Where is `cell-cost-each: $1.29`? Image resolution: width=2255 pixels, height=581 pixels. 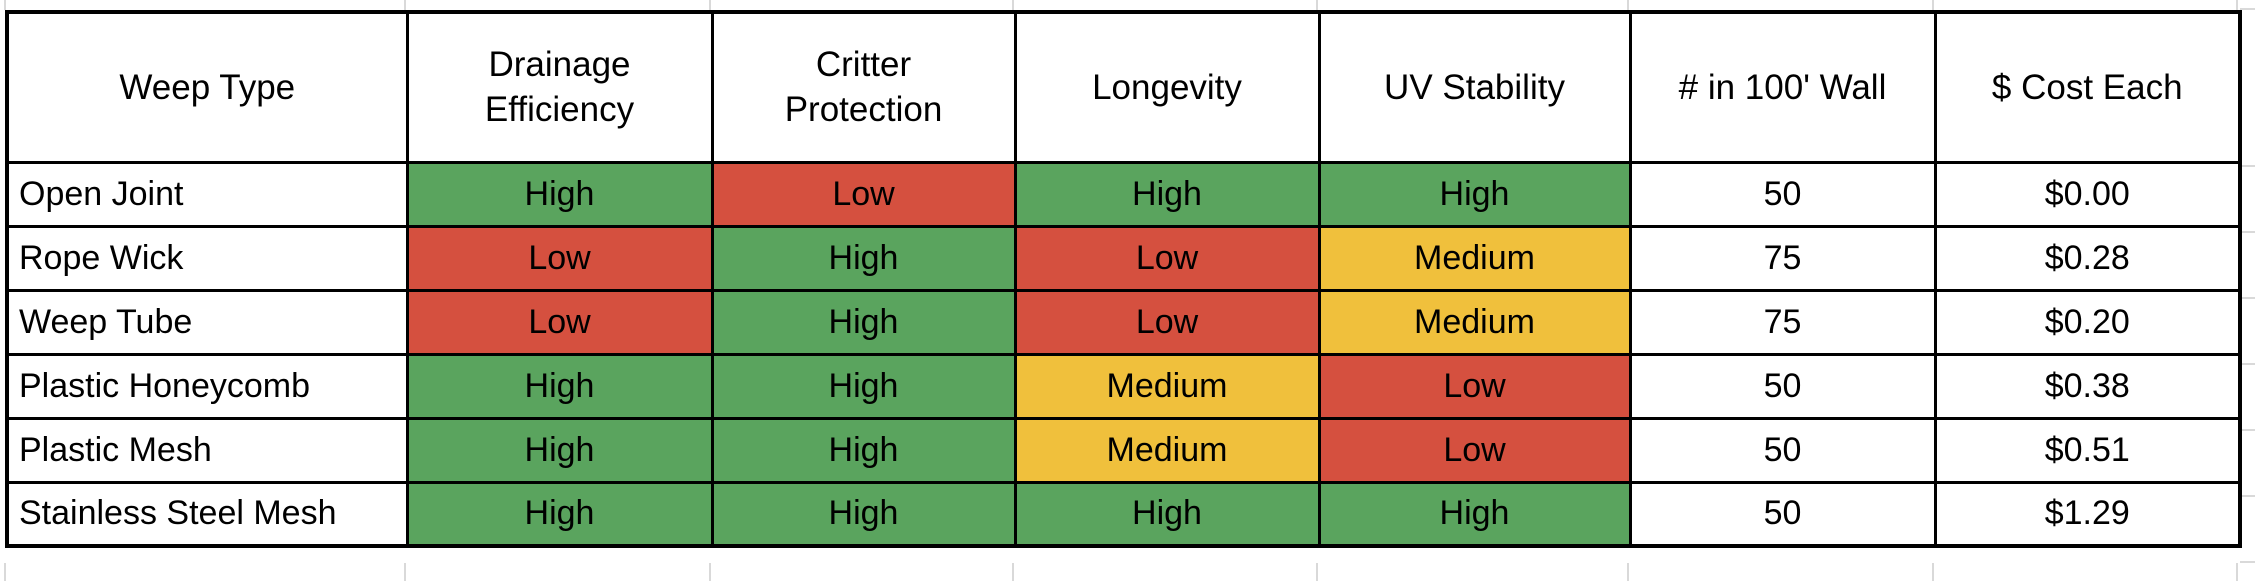 cell-cost-each: $1.29 is located at coordinates (2087, 514).